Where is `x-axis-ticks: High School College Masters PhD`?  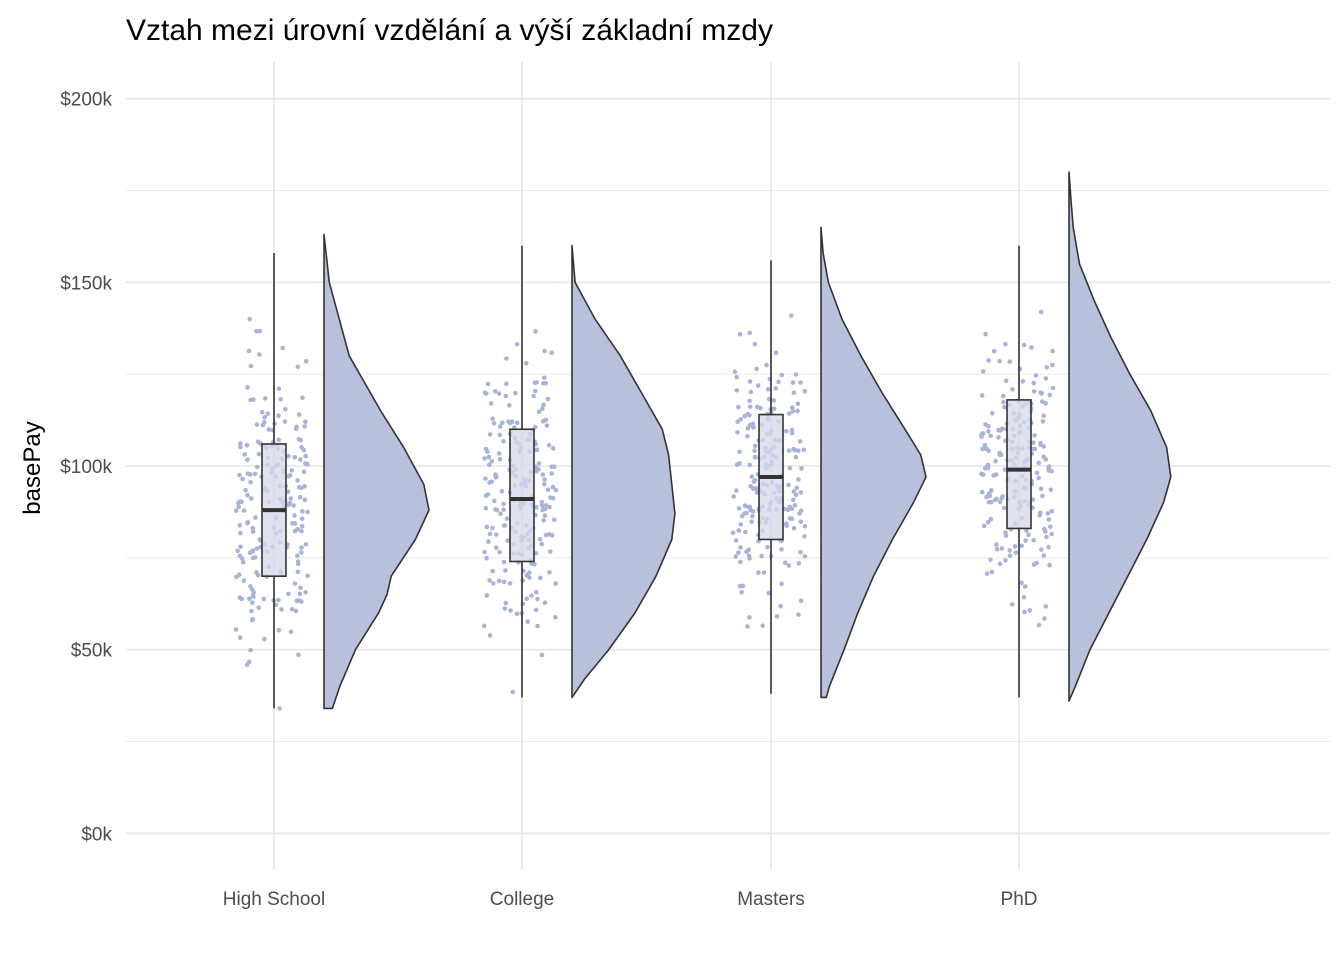 x-axis-ticks: High School College Masters PhD is located at coordinates (630, 899).